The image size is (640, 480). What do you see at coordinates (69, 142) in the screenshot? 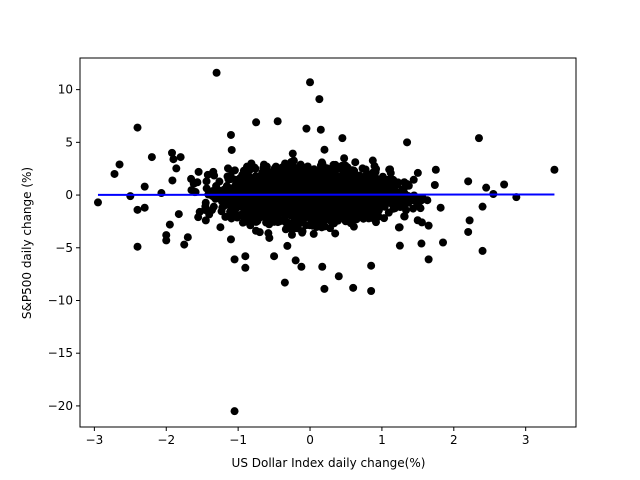
I see `y-tick-label: 5` at bounding box center [69, 142].